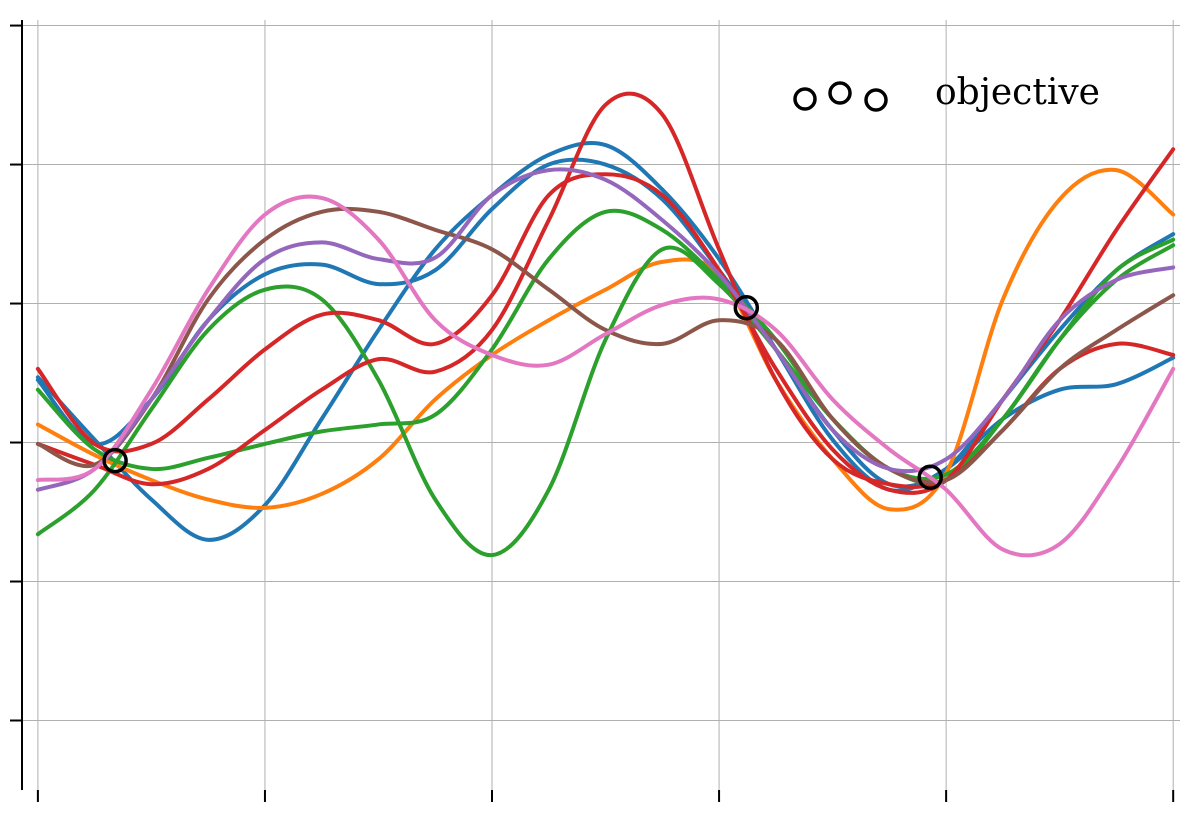 This screenshot has height=836, width=1196. What do you see at coordinates (1017, 92) in the screenshot?
I see `legend-label: objective` at bounding box center [1017, 92].